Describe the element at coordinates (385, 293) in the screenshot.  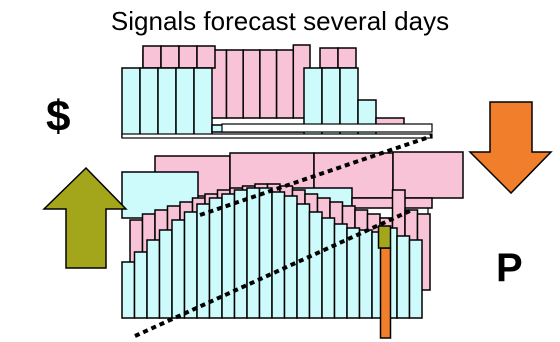
I see `highlight-bar` at that location.